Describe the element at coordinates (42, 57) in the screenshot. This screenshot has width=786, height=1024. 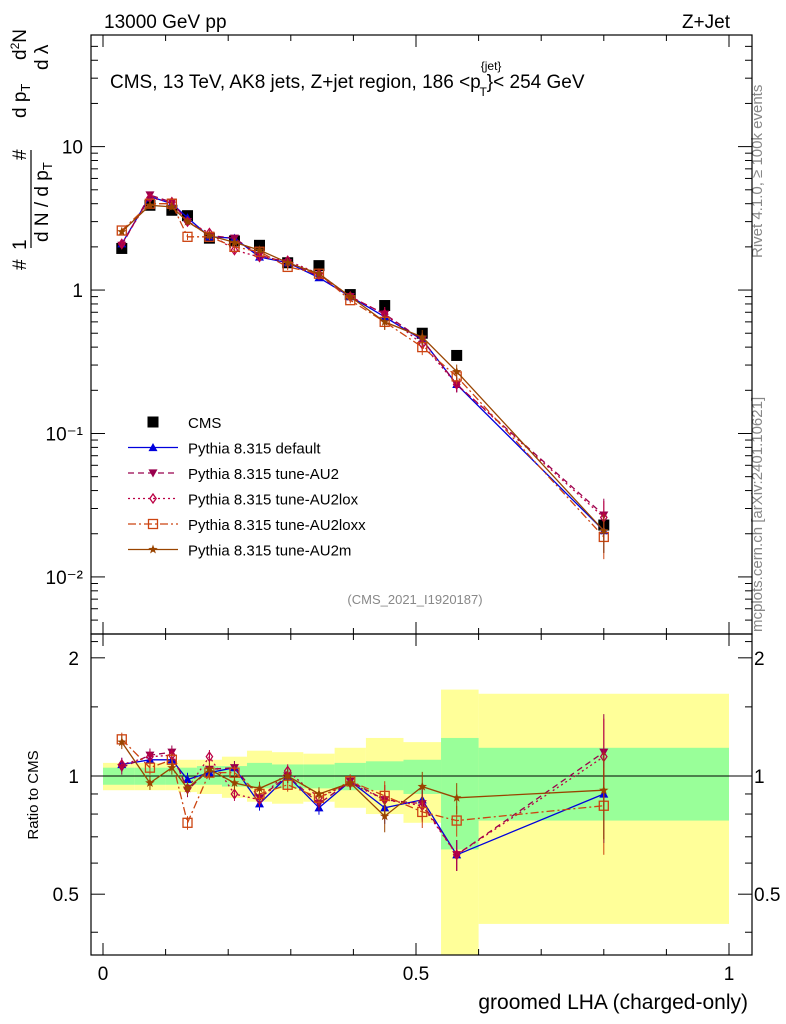
I see `y-label-dlambda: d λ` at that location.